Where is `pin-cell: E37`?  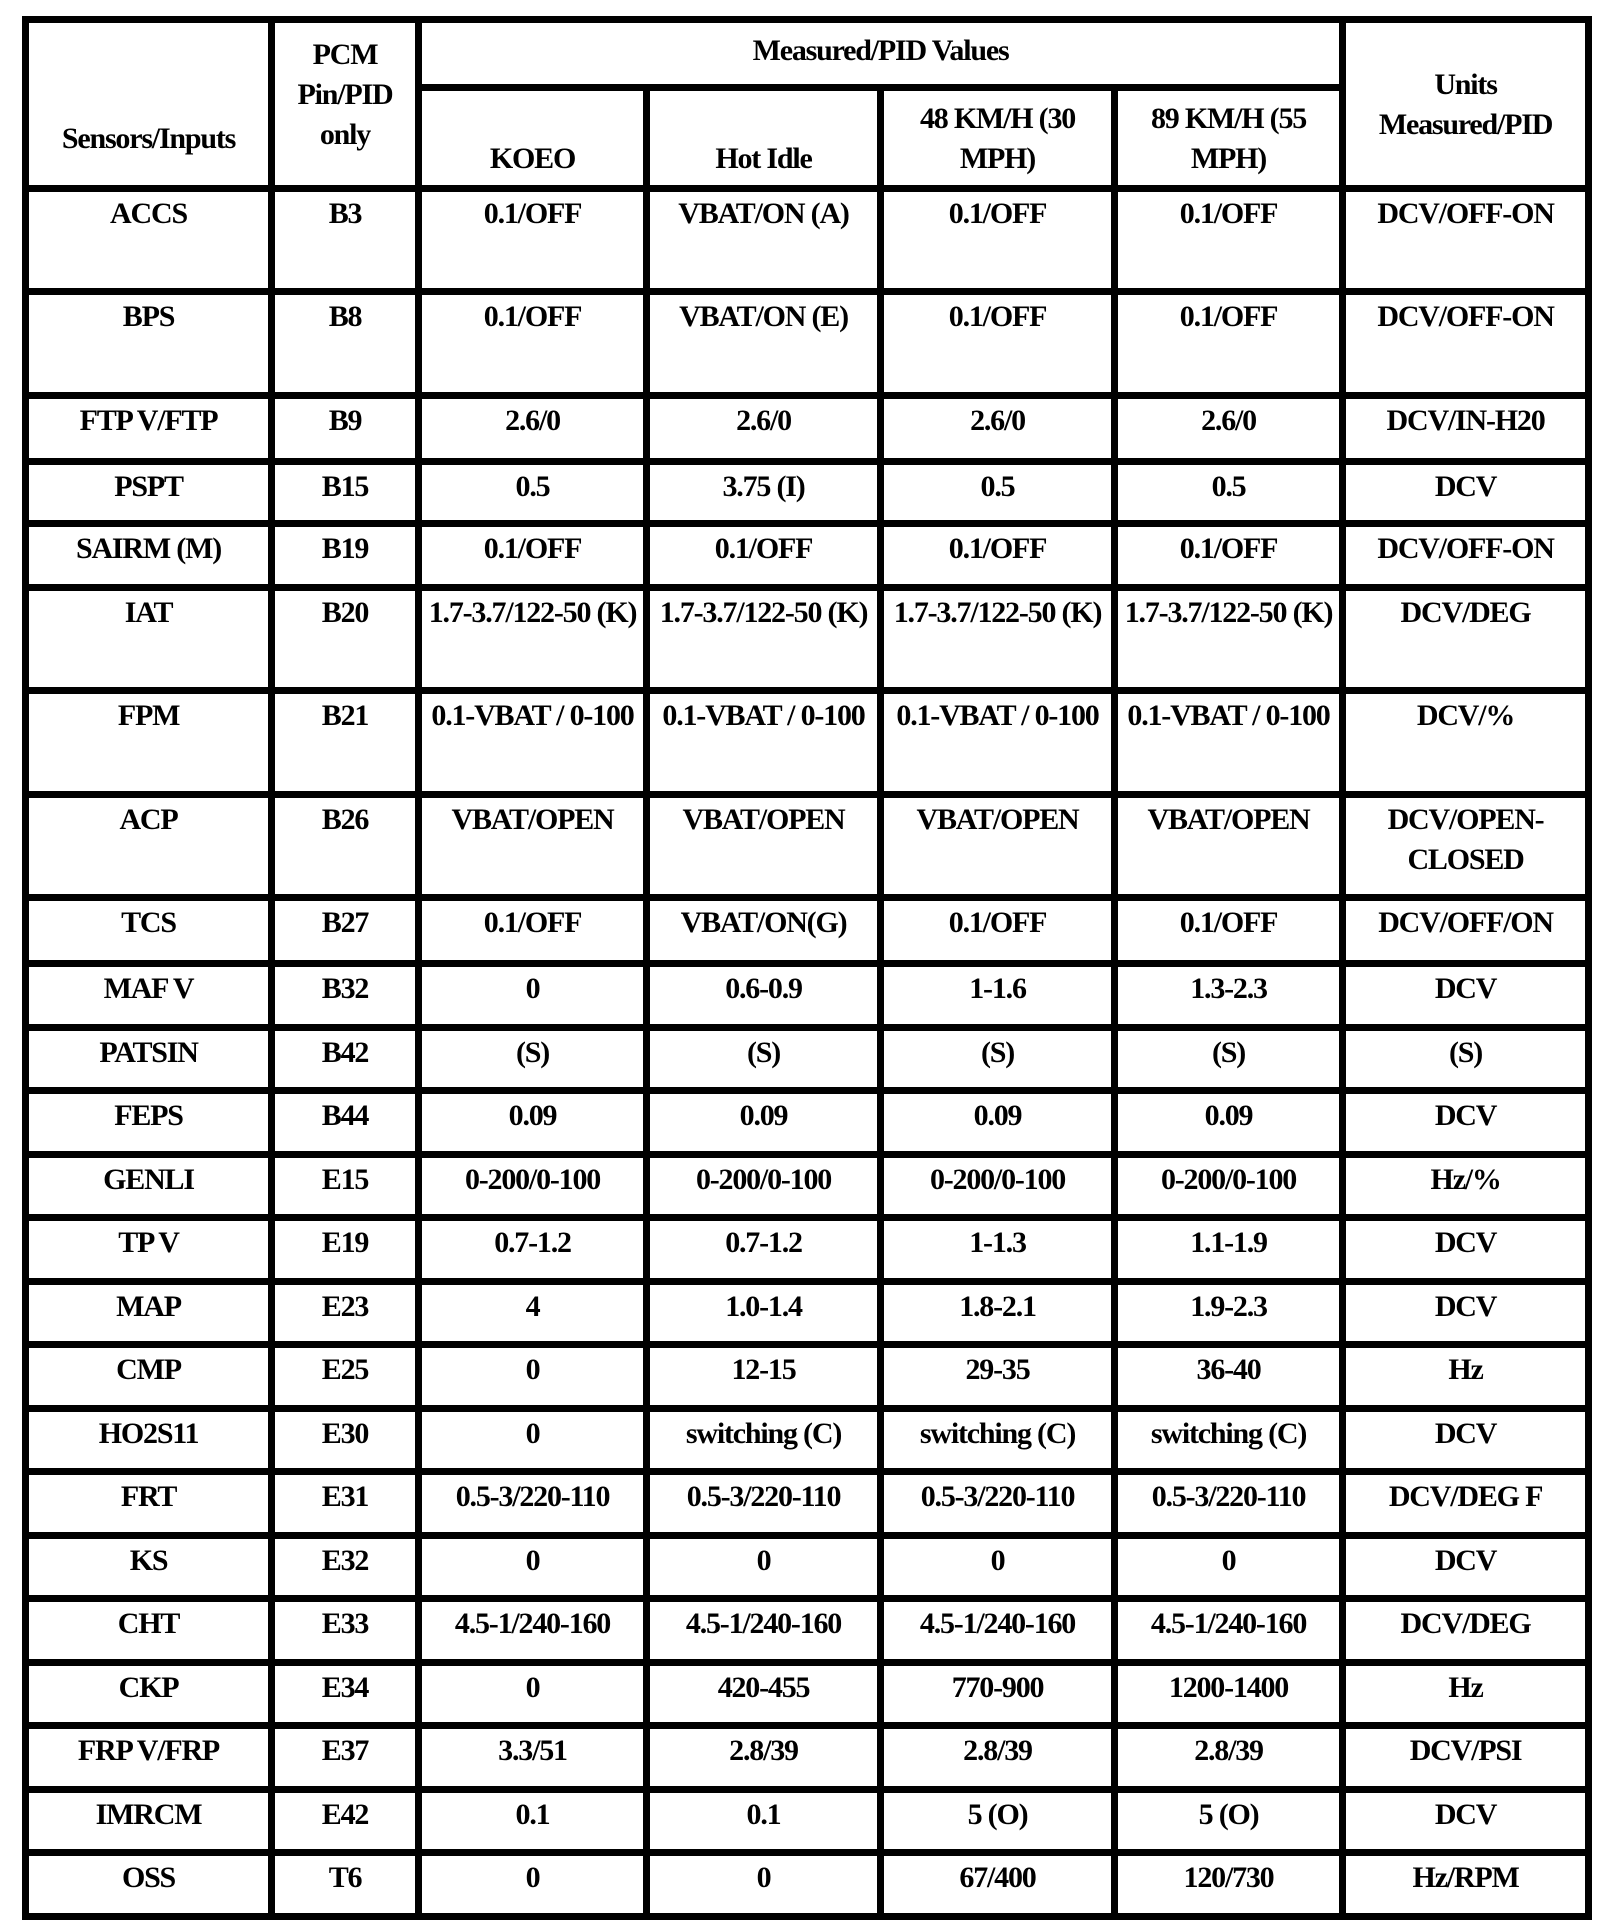 pin-cell: E37 is located at coordinates (345, 1757).